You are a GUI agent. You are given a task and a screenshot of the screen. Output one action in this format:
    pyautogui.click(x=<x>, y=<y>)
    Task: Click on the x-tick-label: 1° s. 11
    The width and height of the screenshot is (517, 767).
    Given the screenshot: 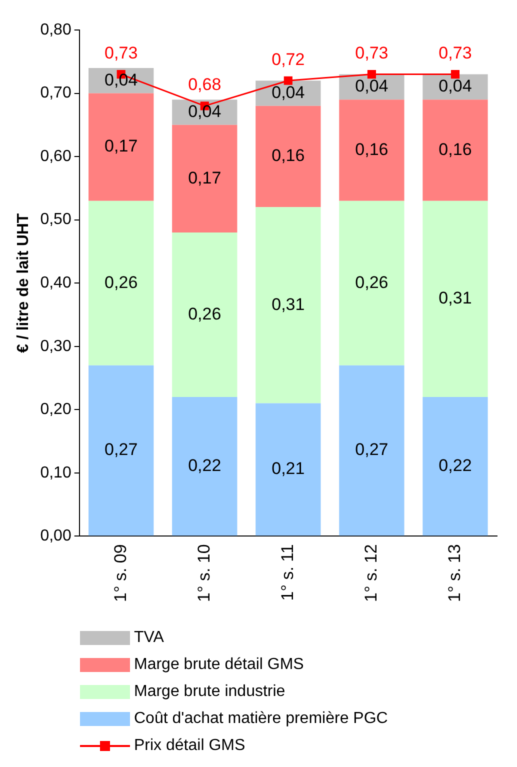 What is the action you would take?
    pyautogui.click(x=287, y=572)
    